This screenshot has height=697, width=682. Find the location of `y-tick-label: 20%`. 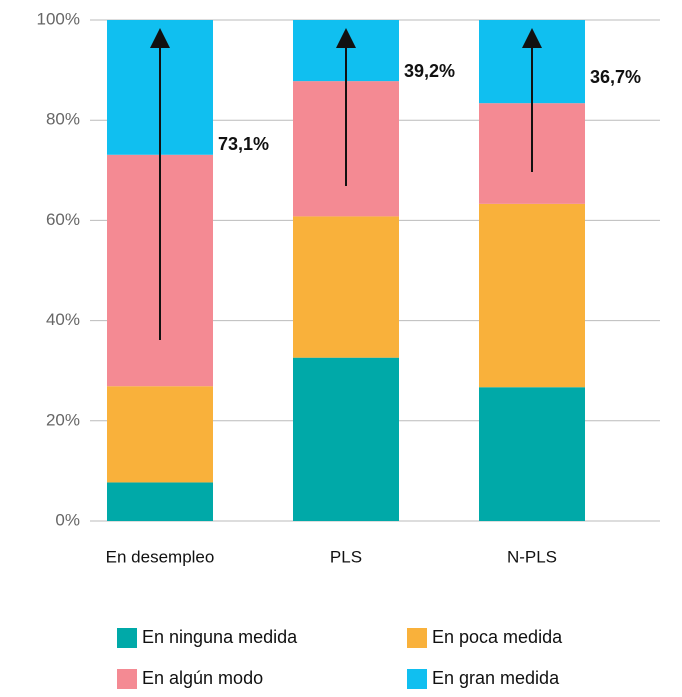

y-tick-label: 20% is located at coordinates (63, 419).